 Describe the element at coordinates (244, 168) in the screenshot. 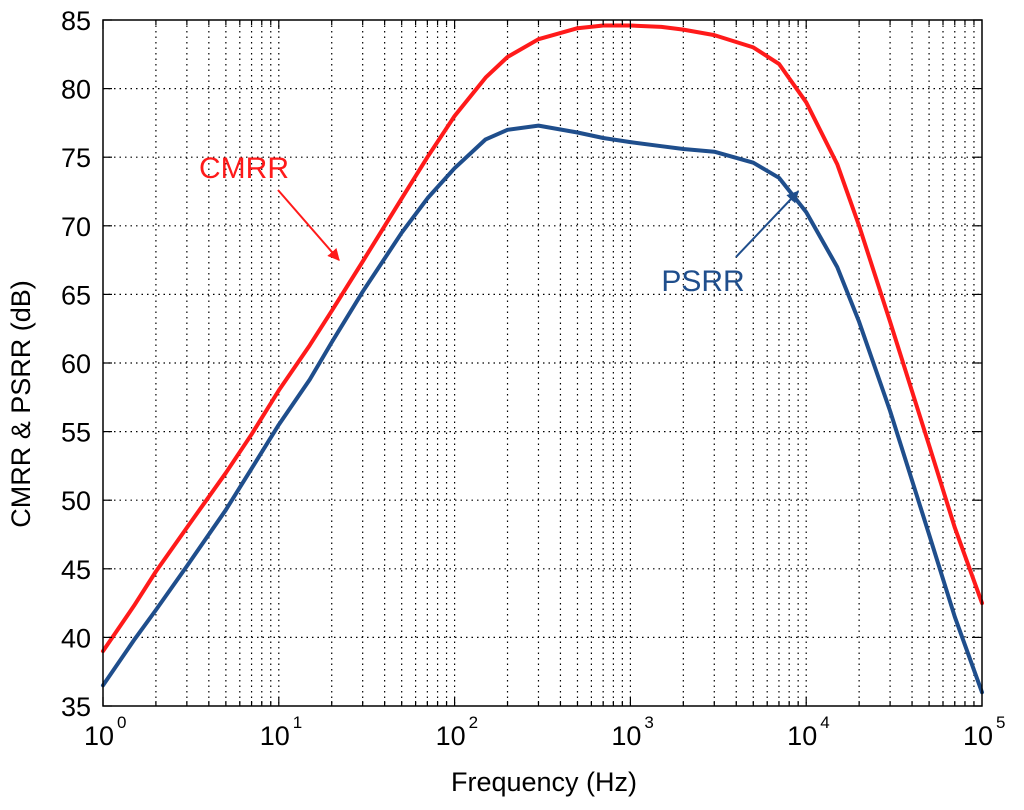

I see `annotation-label-cmrr: CMRR` at that location.